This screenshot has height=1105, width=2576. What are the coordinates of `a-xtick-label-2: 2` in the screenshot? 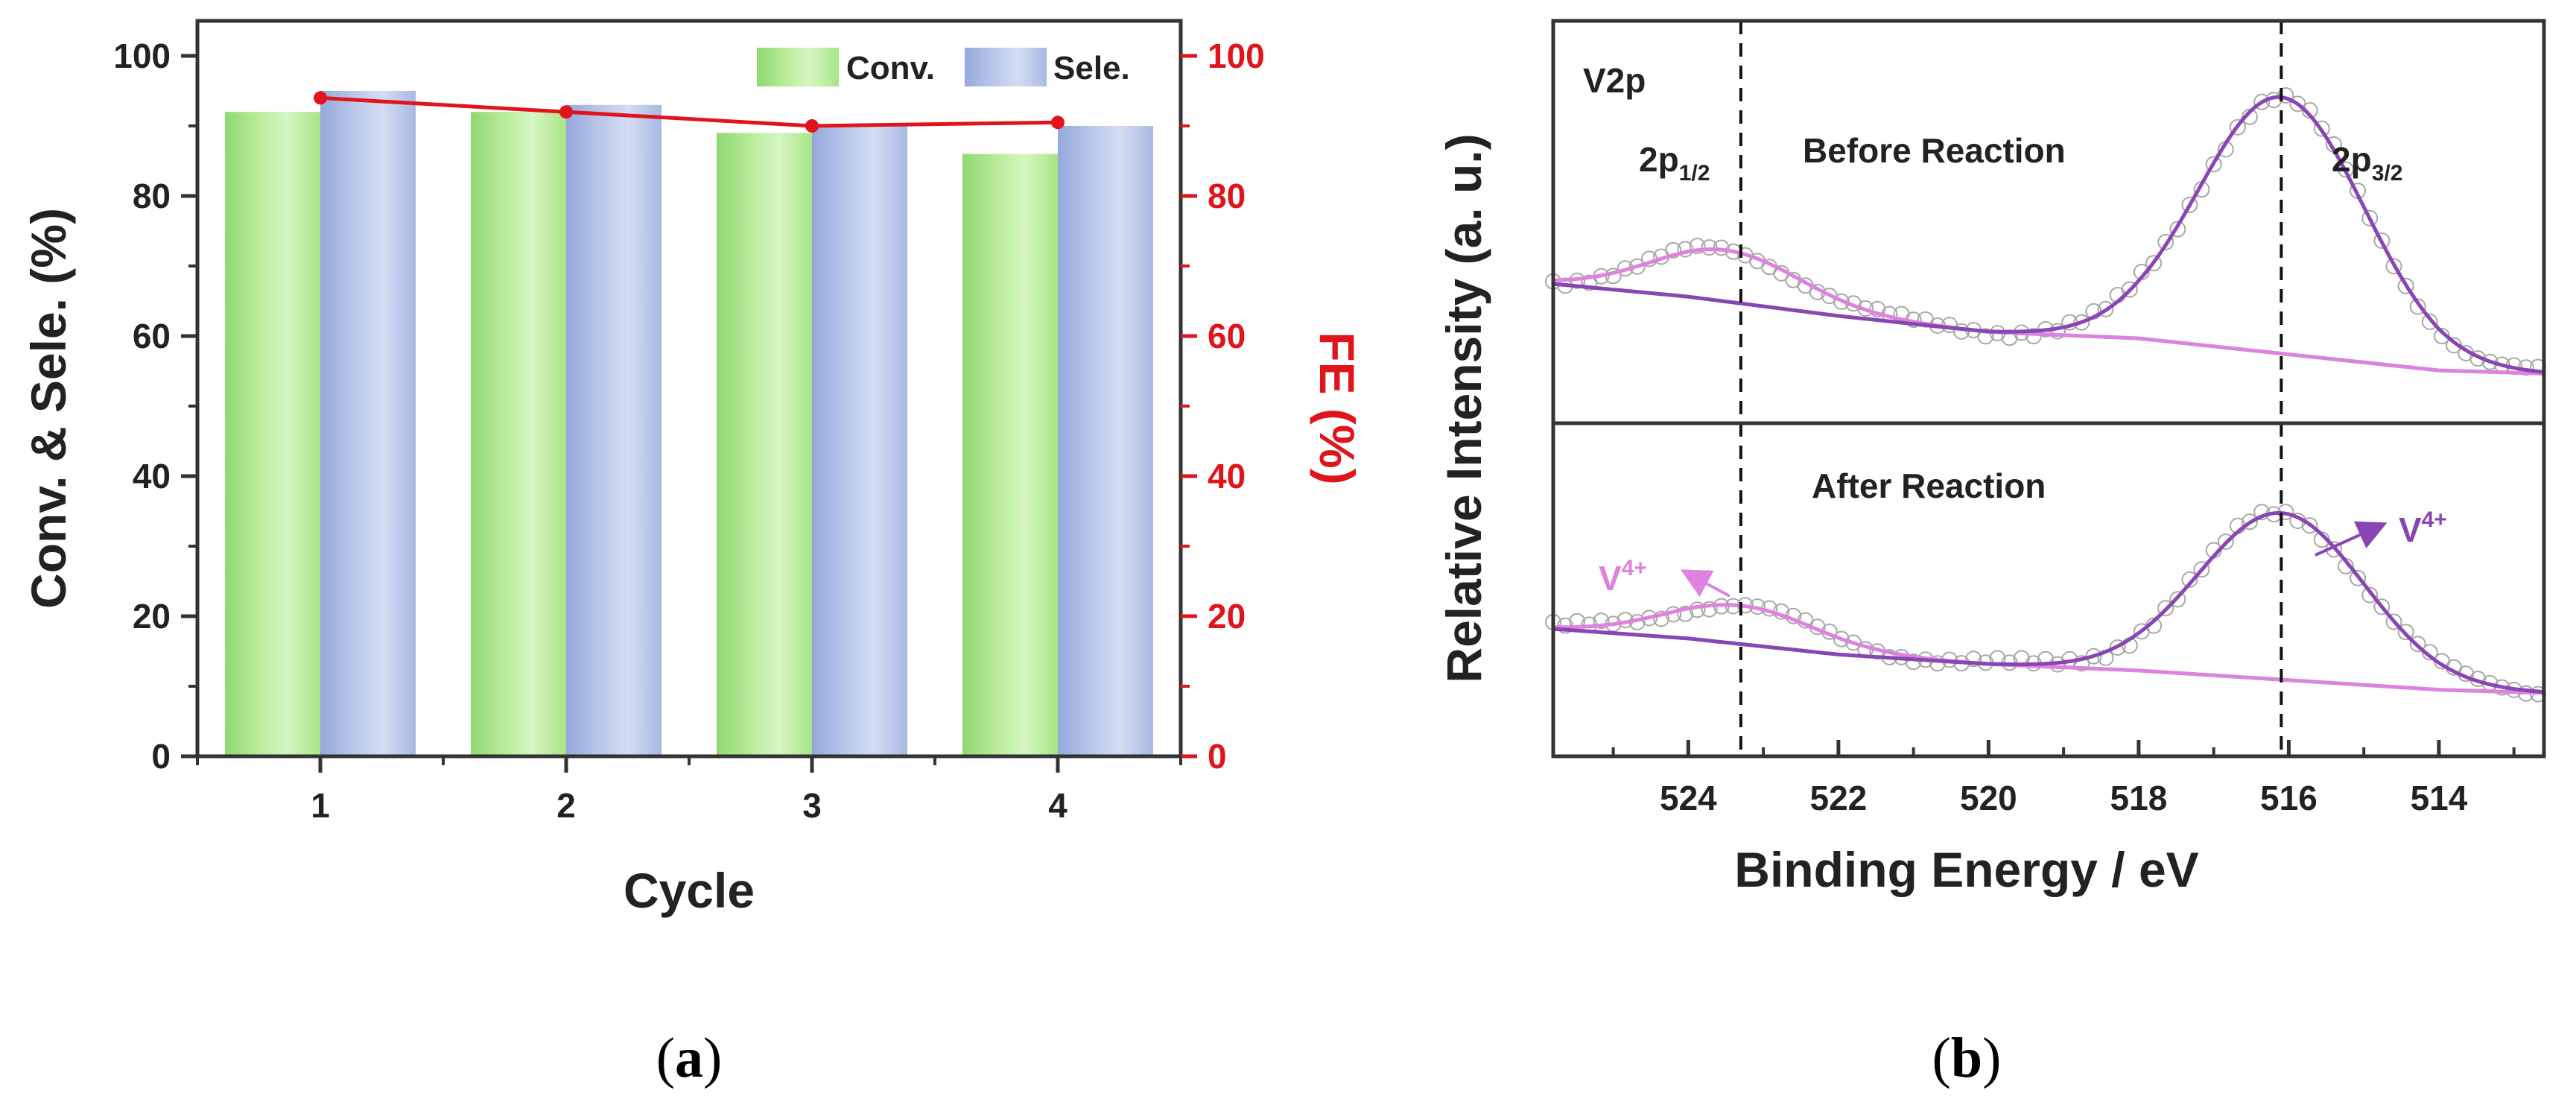 It's located at (566, 805).